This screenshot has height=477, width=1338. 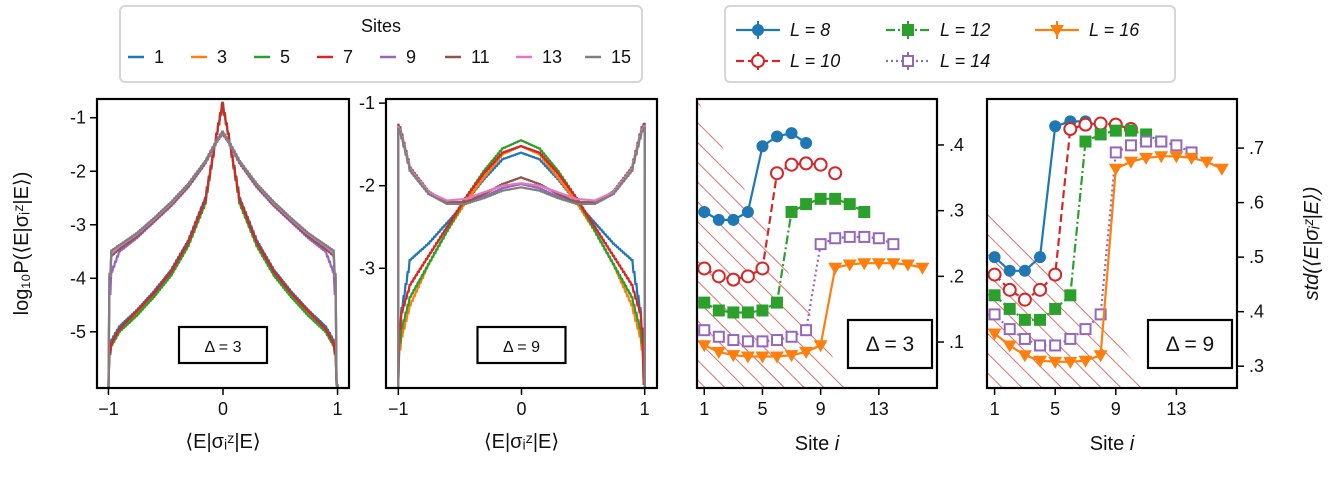 What do you see at coordinates (22, 244) in the screenshot?
I see `y-axis-label: log₁₀P(⟨E|σᵢᶻ|E⟩)` at bounding box center [22, 244].